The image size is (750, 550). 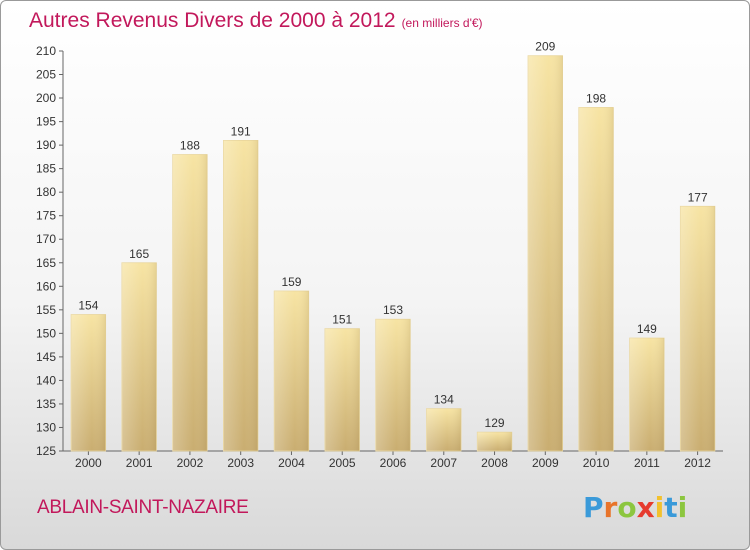 I want to click on x-tick-label: 2008, so click(x=494, y=463).